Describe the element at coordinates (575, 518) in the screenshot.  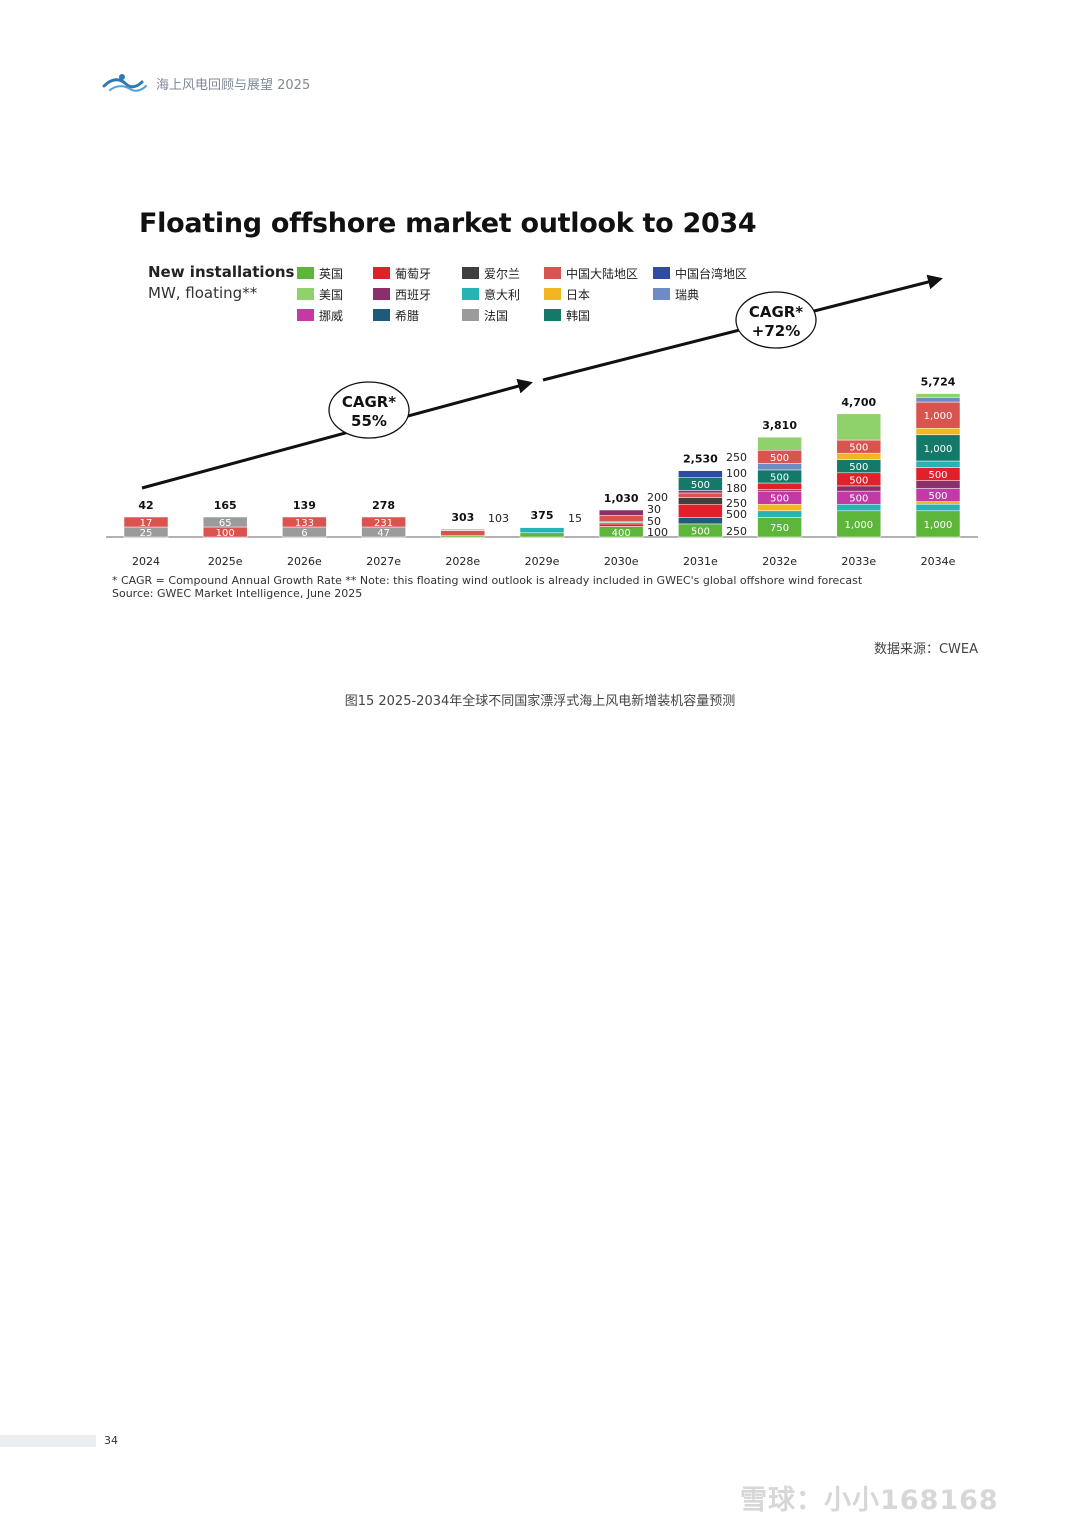
I see `side-value-label: 15` at that location.